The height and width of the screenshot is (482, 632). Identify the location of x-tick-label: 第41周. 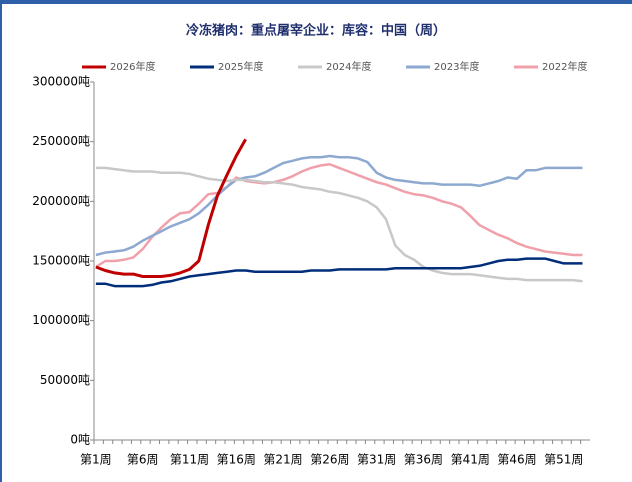
(470, 460).